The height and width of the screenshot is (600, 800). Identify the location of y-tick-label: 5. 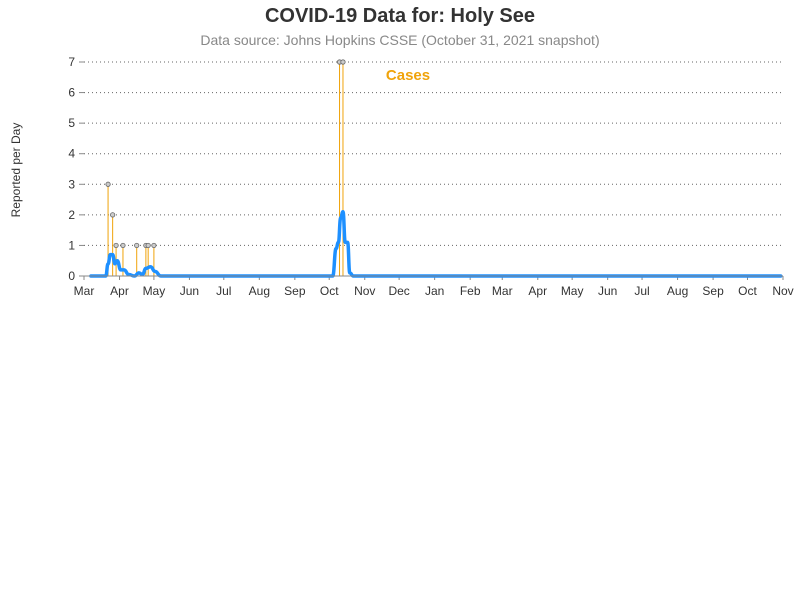
(71, 123).